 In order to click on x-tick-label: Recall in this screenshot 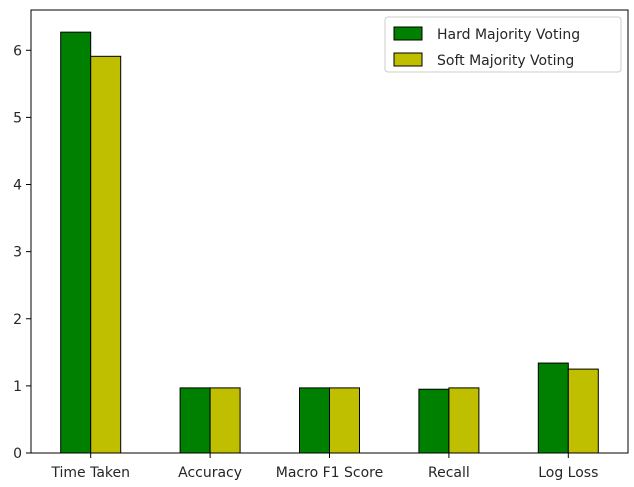, I will do `click(449, 473)`.